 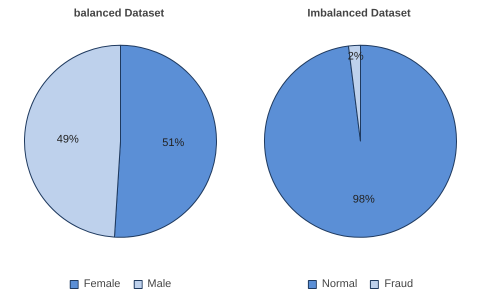 I want to click on legend-label: Normal, so click(x=340, y=284).